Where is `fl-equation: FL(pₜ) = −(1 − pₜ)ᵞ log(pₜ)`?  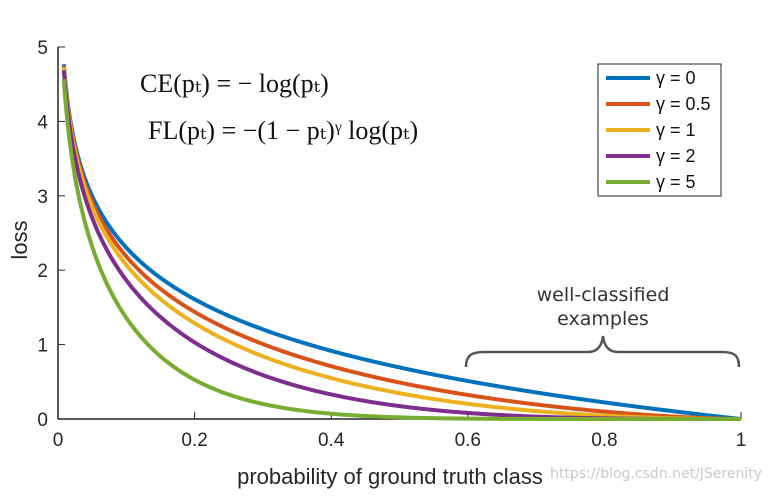
fl-equation: FL(pₜ) = −(1 − pₜ)ᵞ log(pₜ) is located at coordinates (283, 130).